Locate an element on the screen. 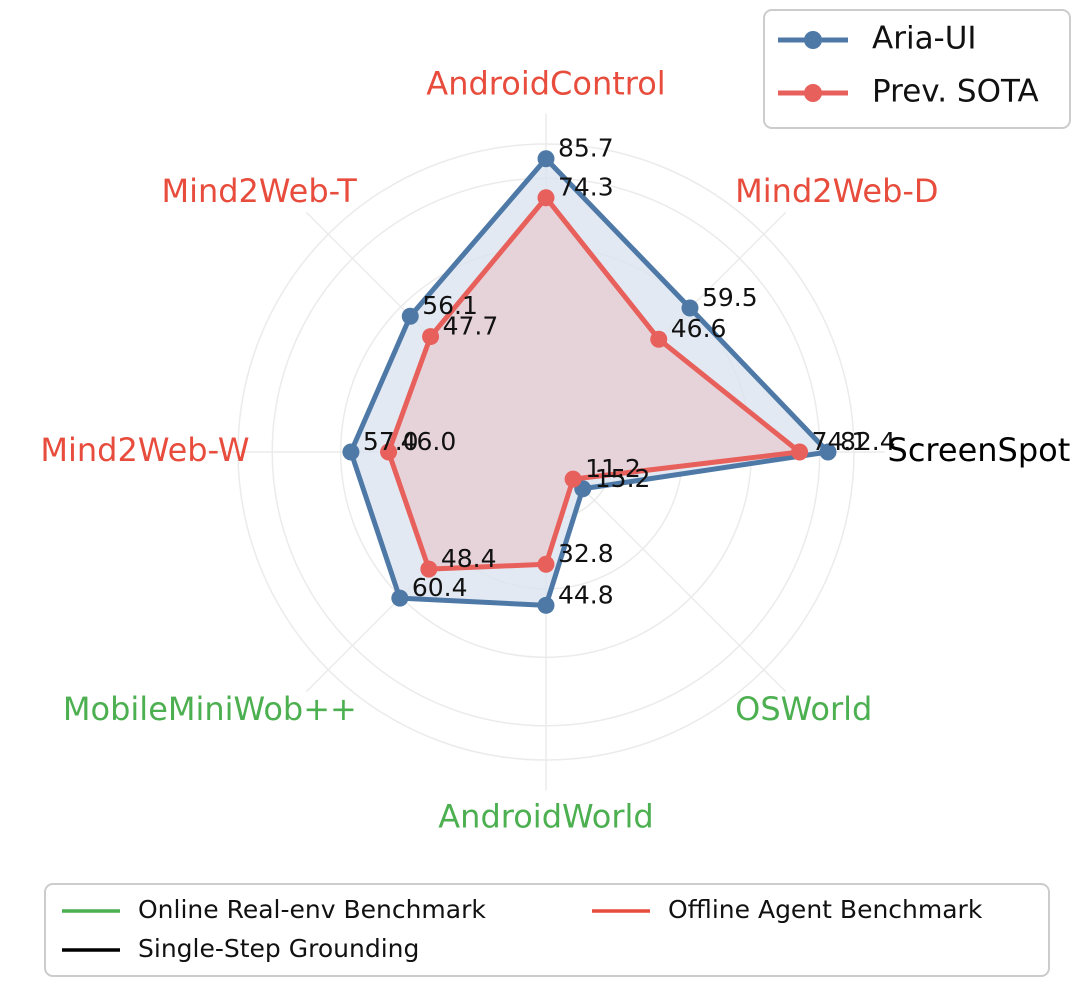 This screenshot has width=1080, height=999. legend-label-single-step-grounding: Single-Step Grounding is located at coordinates (278, 948).